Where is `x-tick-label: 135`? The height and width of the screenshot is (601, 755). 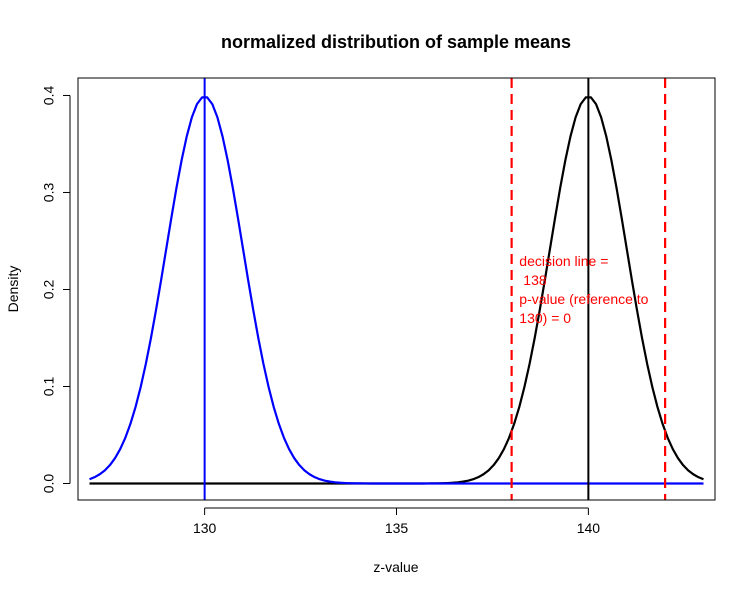 x-tick-label: 135 is located at coordinates (397, 528).